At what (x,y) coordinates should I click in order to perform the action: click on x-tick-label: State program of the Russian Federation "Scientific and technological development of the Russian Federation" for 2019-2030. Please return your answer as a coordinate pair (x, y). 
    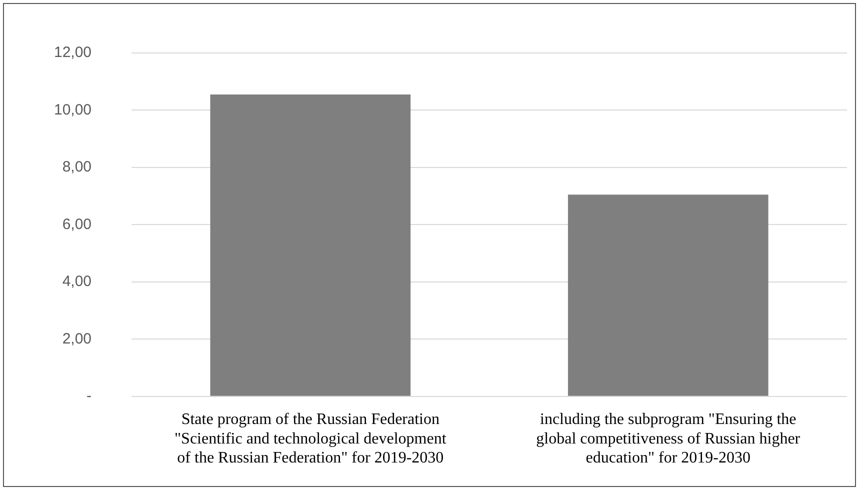
    Looking at the image, I should click on (310, 439).